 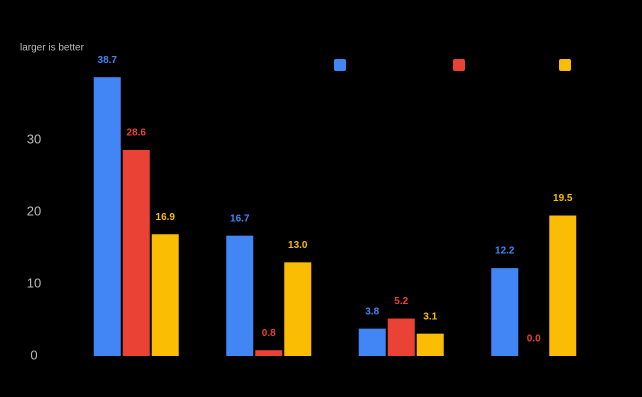 What do you see at coordinates (137, 133) in the screenshot?
I see `value-label: 28.6` at bounding box center [137, 133].